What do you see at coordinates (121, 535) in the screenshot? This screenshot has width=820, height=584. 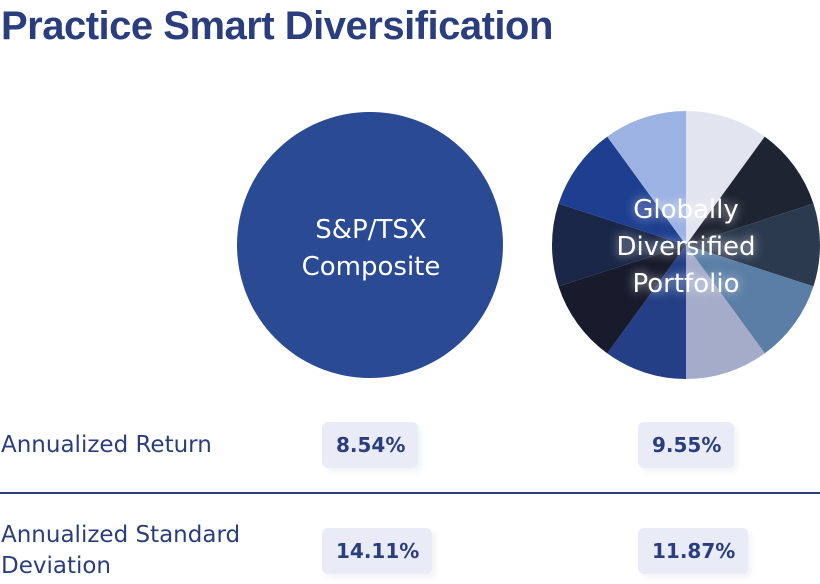 I see `row-label-line: Annualized Standard` at bounding box center [121, 535].